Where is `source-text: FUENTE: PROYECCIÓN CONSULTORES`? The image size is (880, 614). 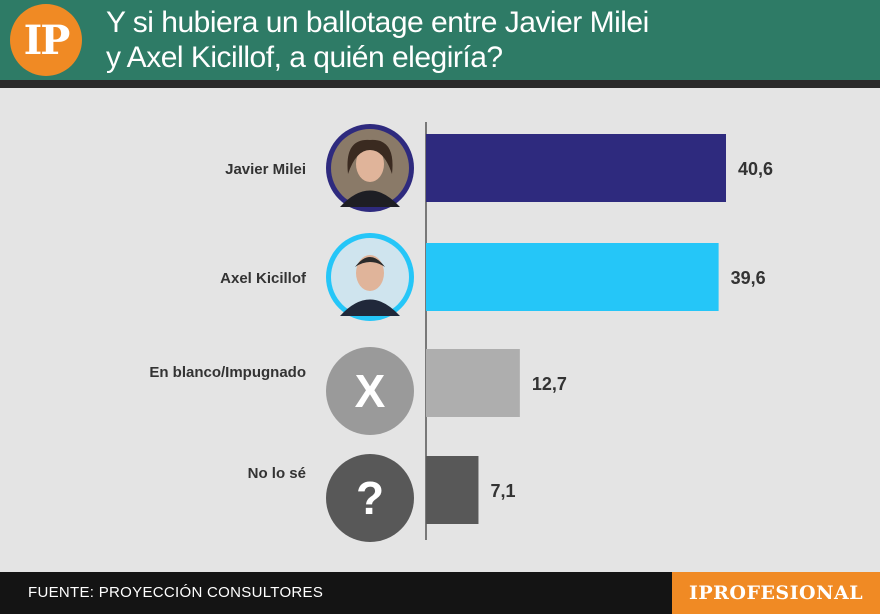
source-text: FUENTE: PROYECCIÓN CONSULTORES is located at coordinates (176, 592).